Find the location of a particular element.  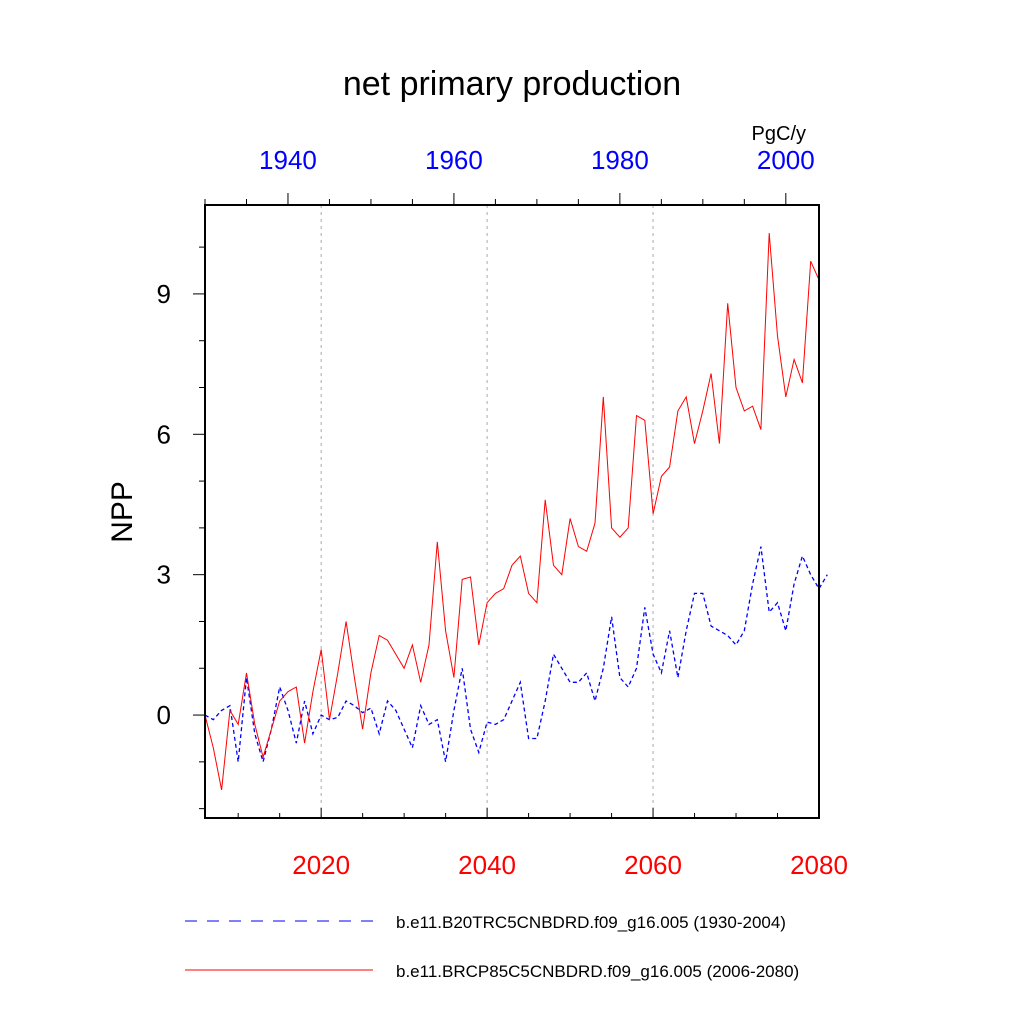

bottom-tick-label: 2020 is located at coordinates (321, 865).